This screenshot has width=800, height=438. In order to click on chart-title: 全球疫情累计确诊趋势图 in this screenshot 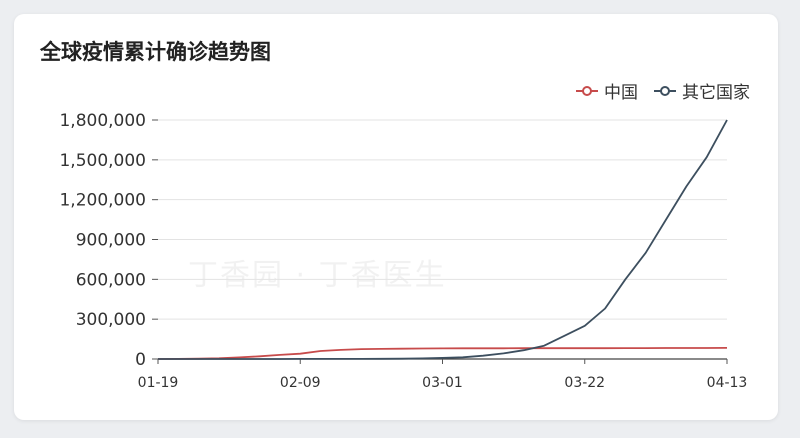, I will do `click(155, 52)`.